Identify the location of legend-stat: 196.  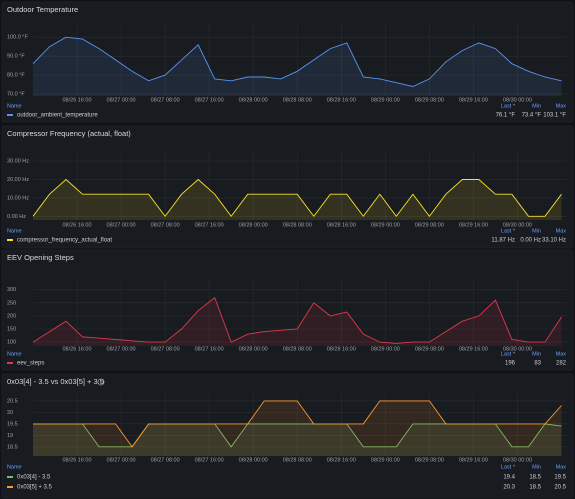
(510, 364).